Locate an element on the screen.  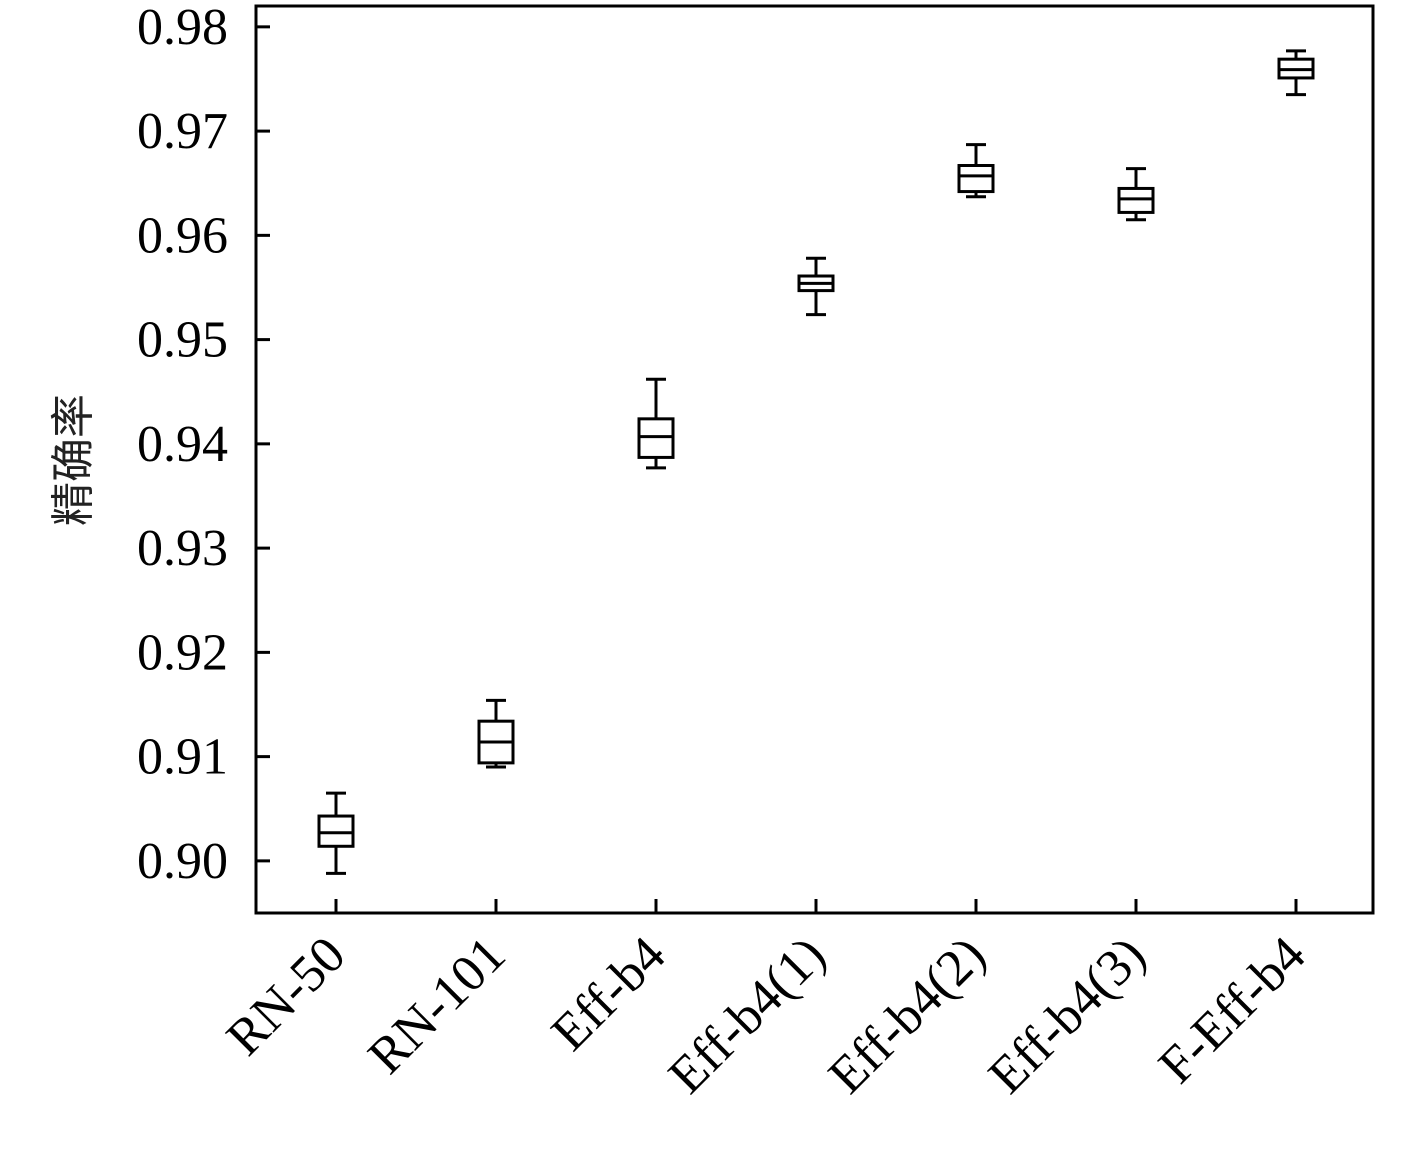
y-tick-label: 0.96 is located at coordinates (182, 235).